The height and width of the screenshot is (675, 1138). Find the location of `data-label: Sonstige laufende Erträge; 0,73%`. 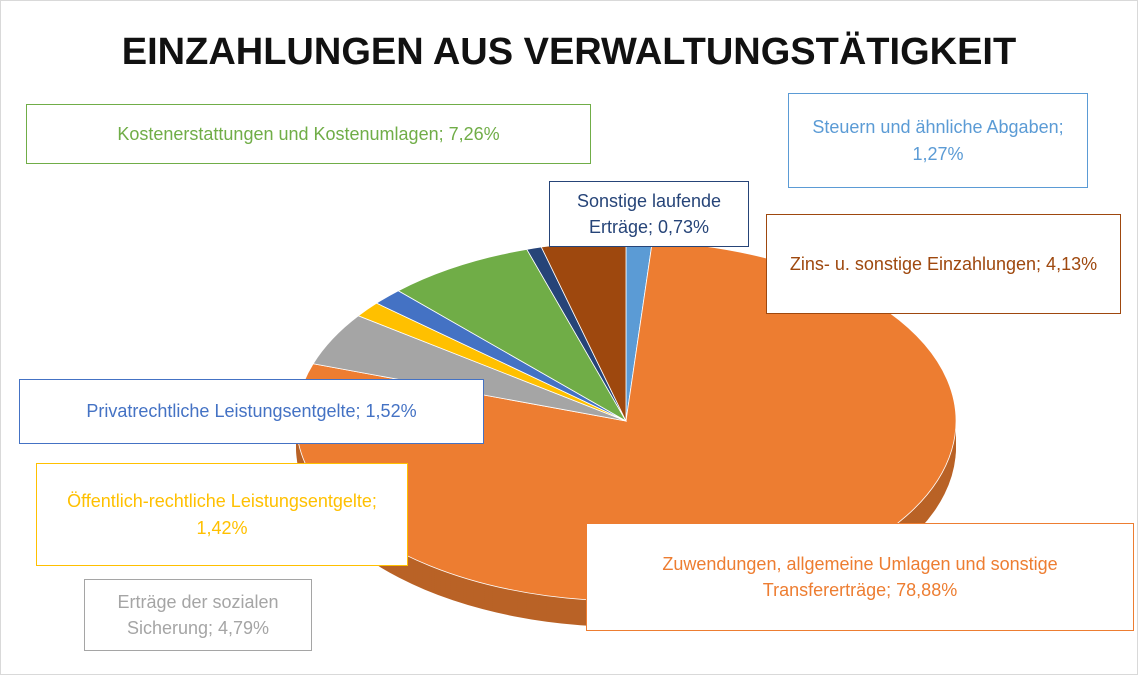

data-label: Sonstige laufende Erträge; 0,73% is located at coordinates (649, 214).